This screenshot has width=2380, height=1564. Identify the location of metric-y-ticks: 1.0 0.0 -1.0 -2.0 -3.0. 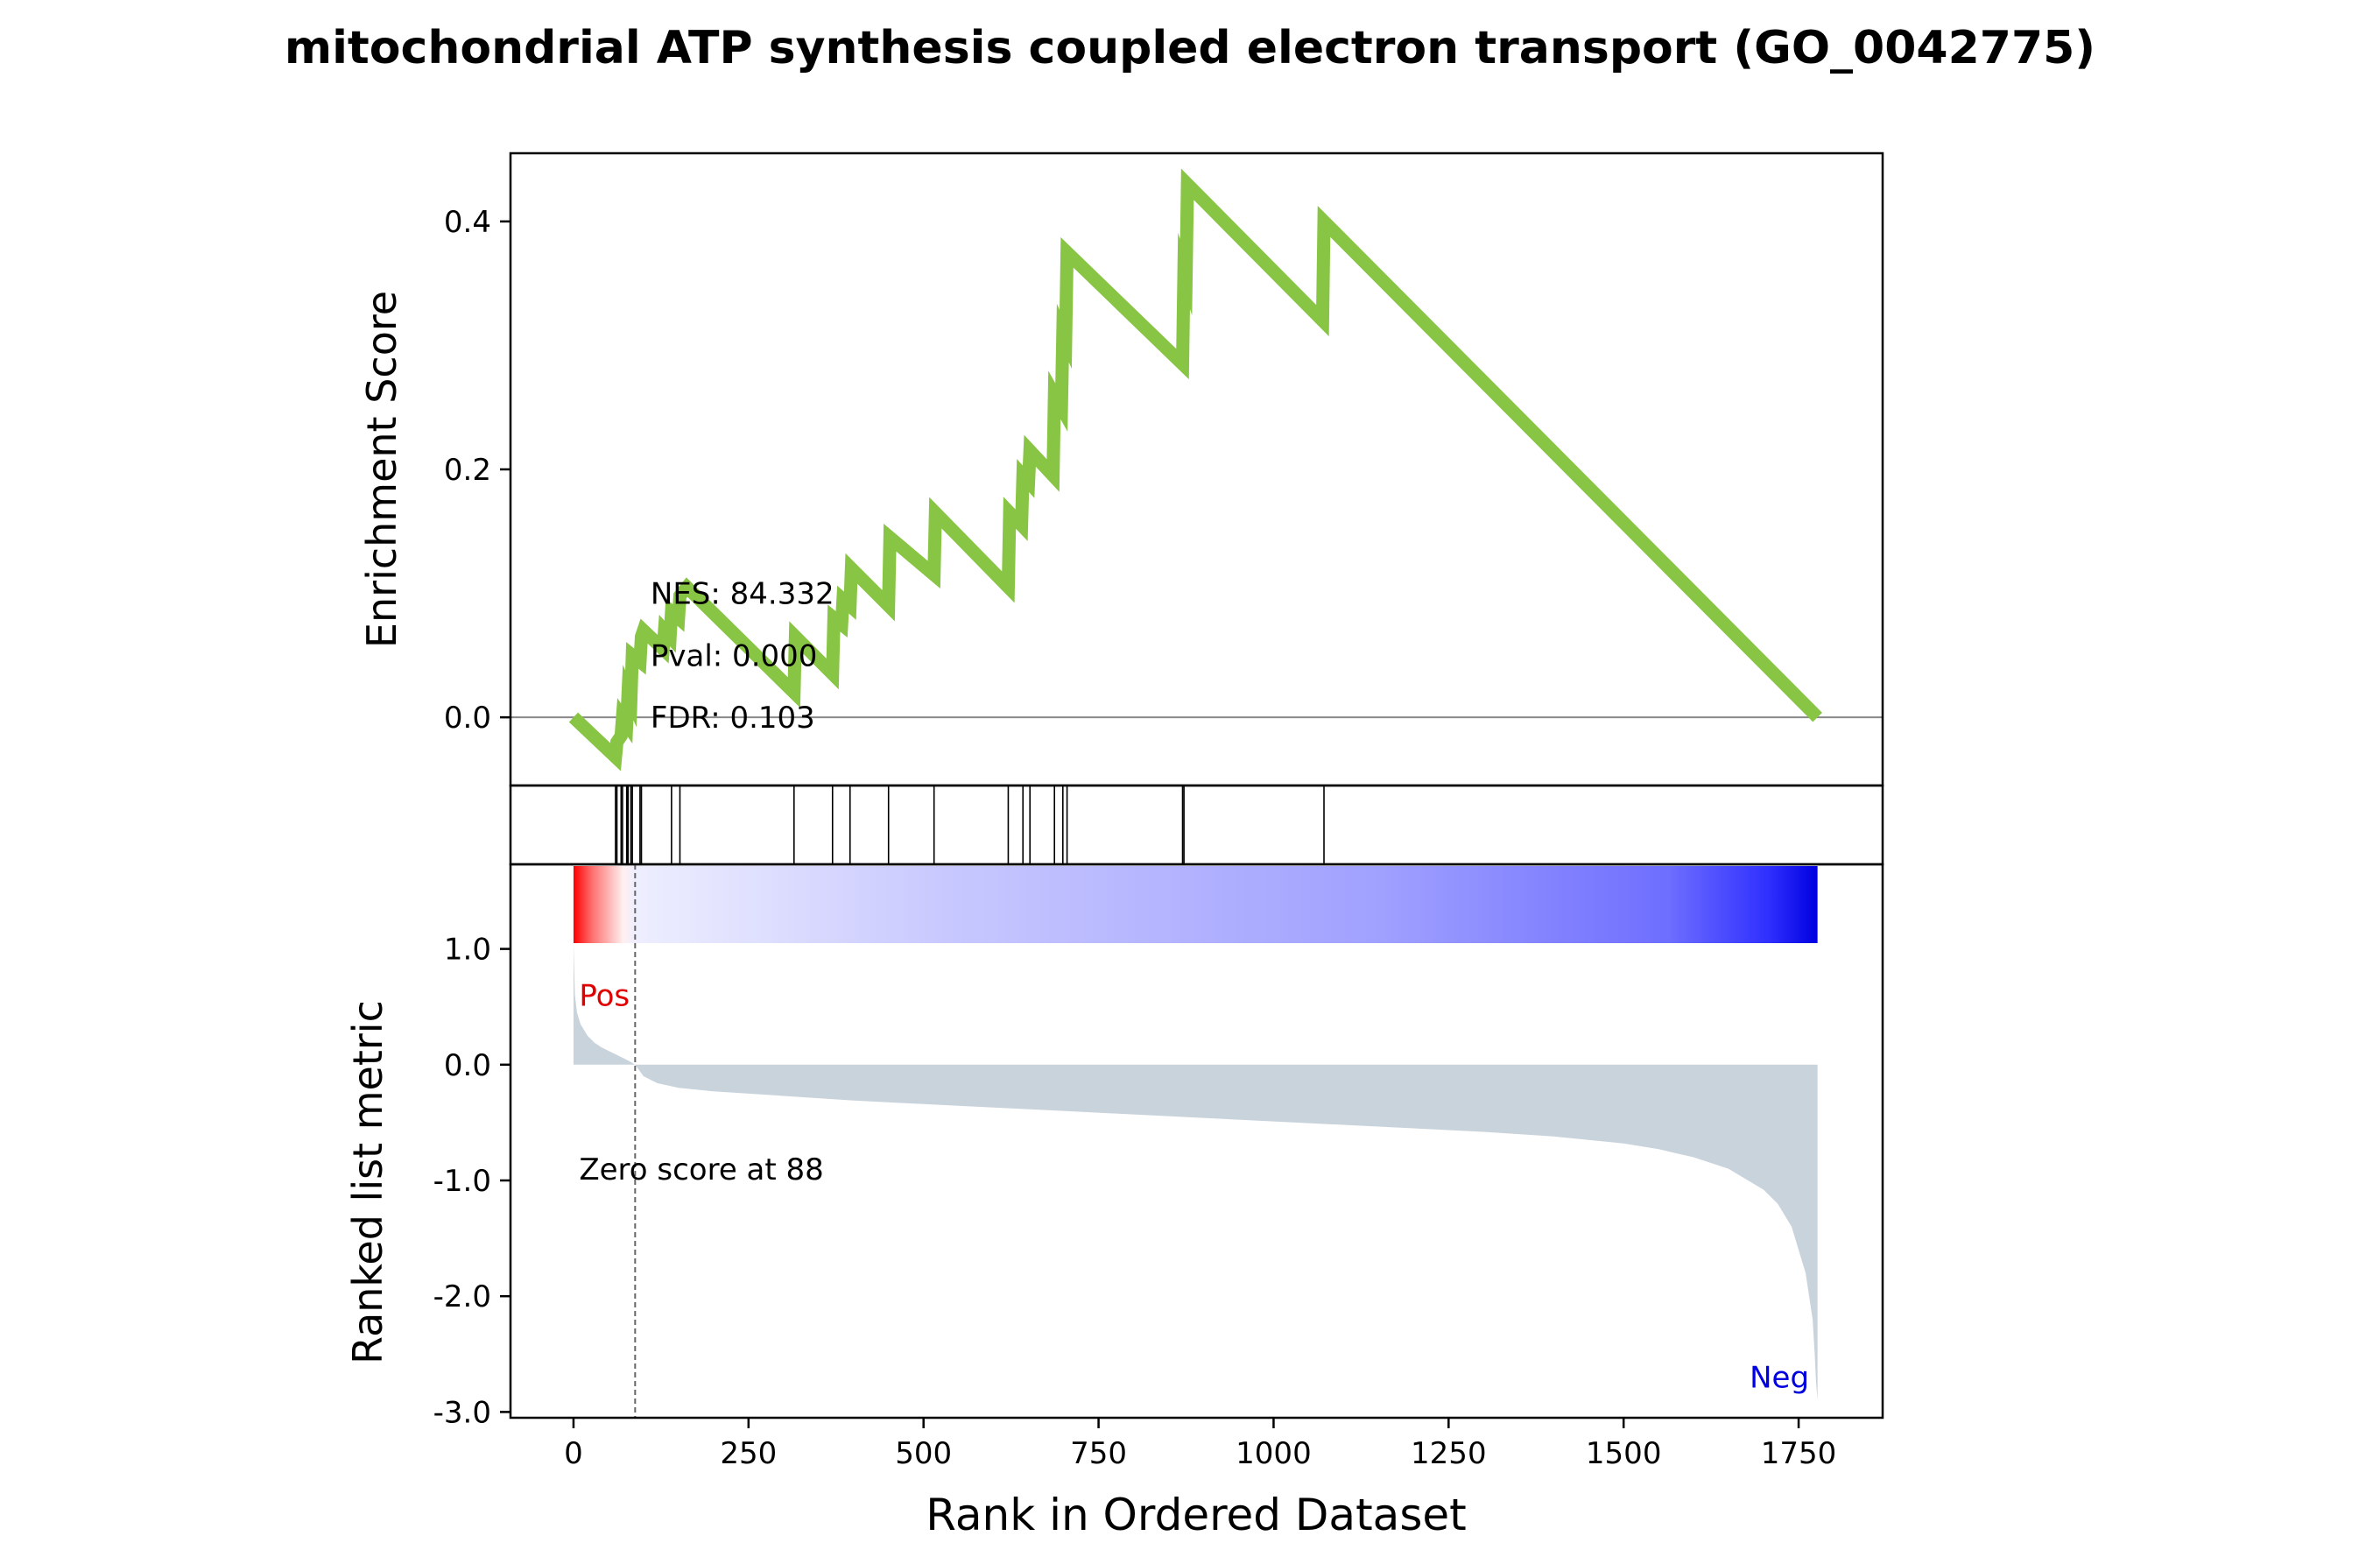
(472, 1181).